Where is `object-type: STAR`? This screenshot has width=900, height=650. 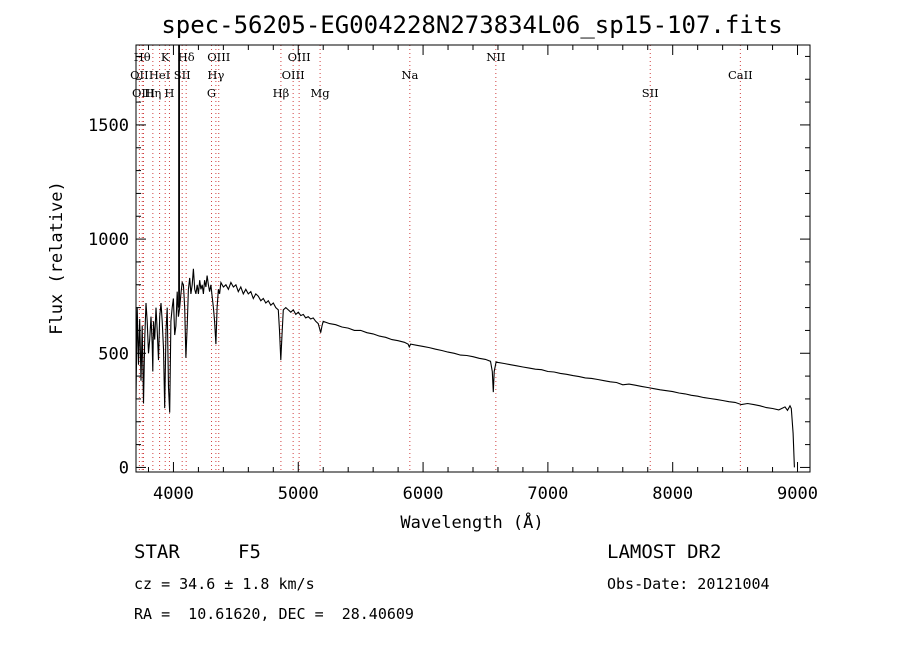 object-type: STAR is located at coordinates (157, 552).